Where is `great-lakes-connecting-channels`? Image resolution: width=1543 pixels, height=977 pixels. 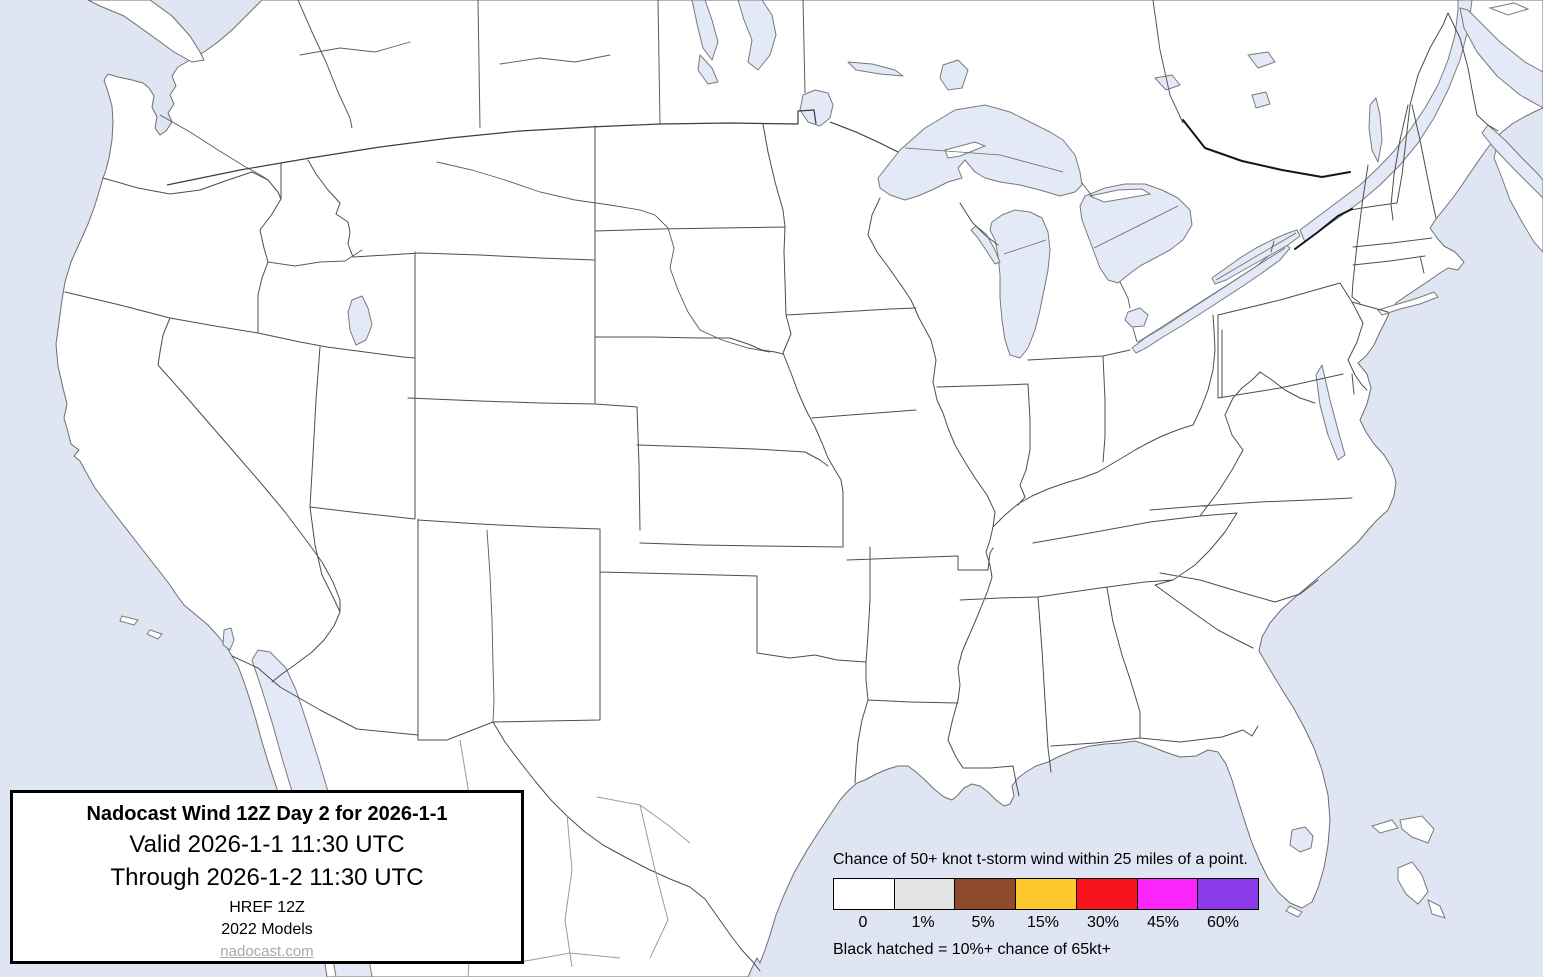
great-lakes-connecting-channels is located at coordinates (1178, 262).